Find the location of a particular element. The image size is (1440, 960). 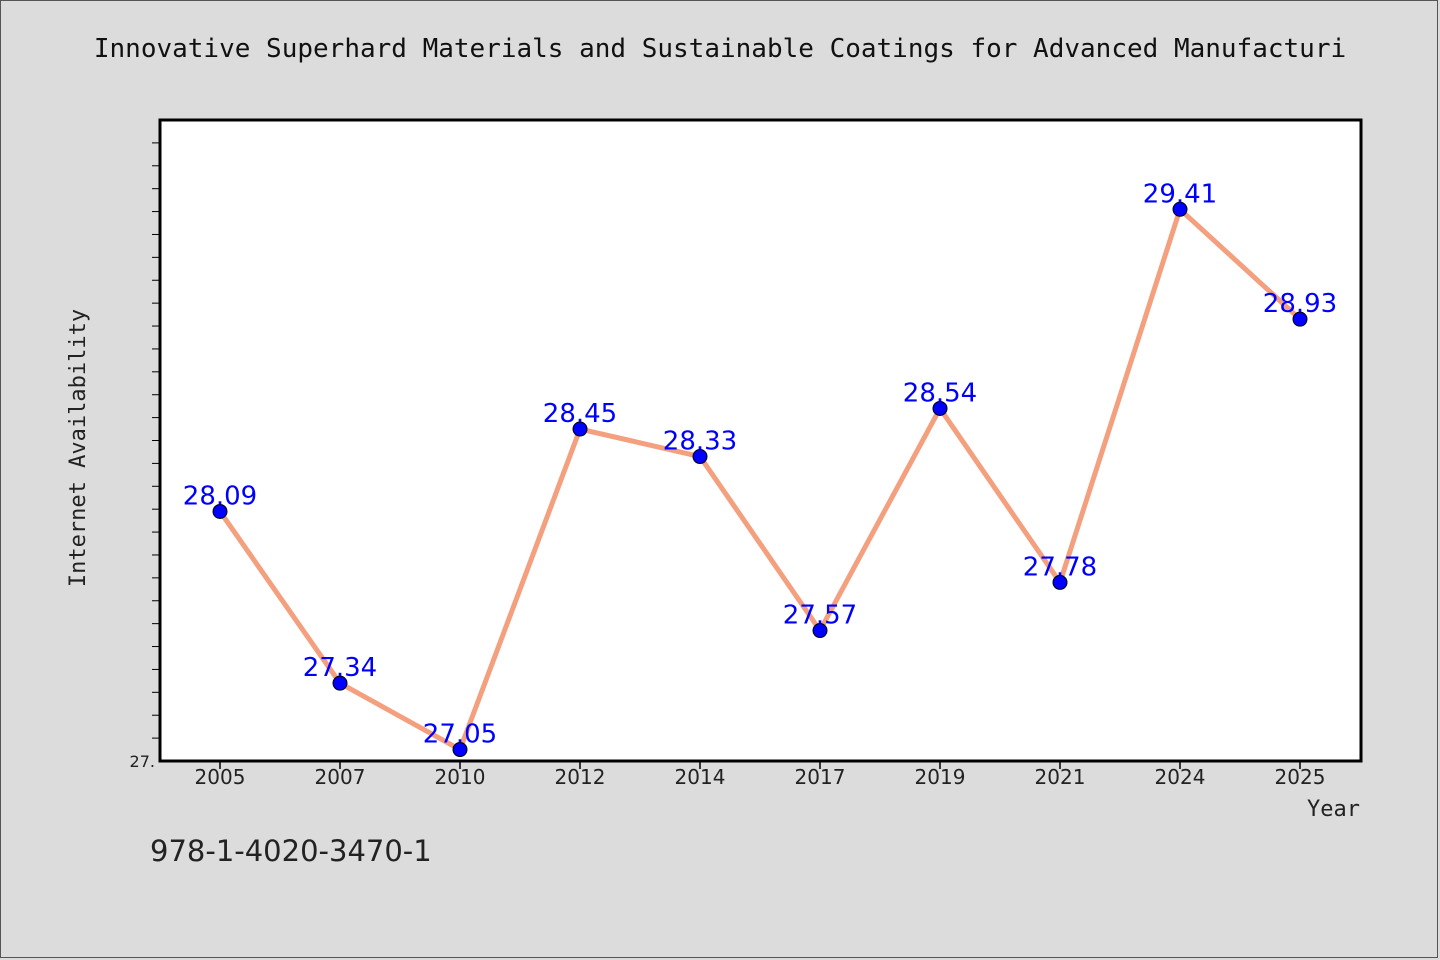

x-tick-label: 2012 is located at coordinates (580, 777).